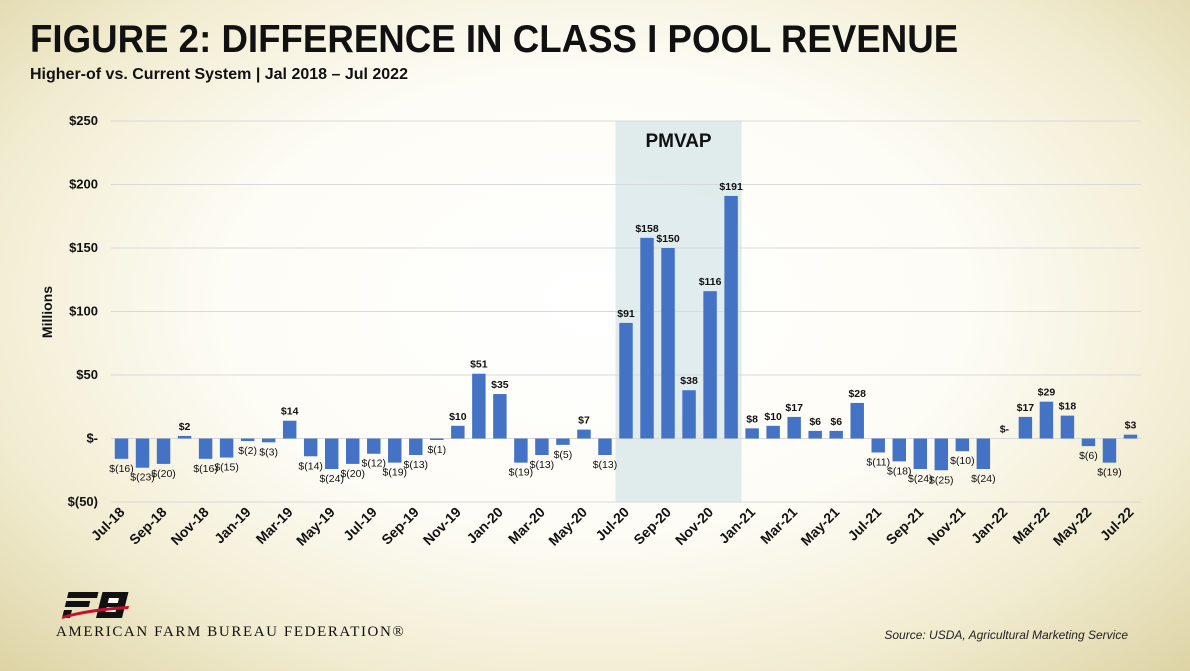  Describe the element at coordinates (737, 525) in the screenshot. I see `x-tick-label: Jan-21` at that location.